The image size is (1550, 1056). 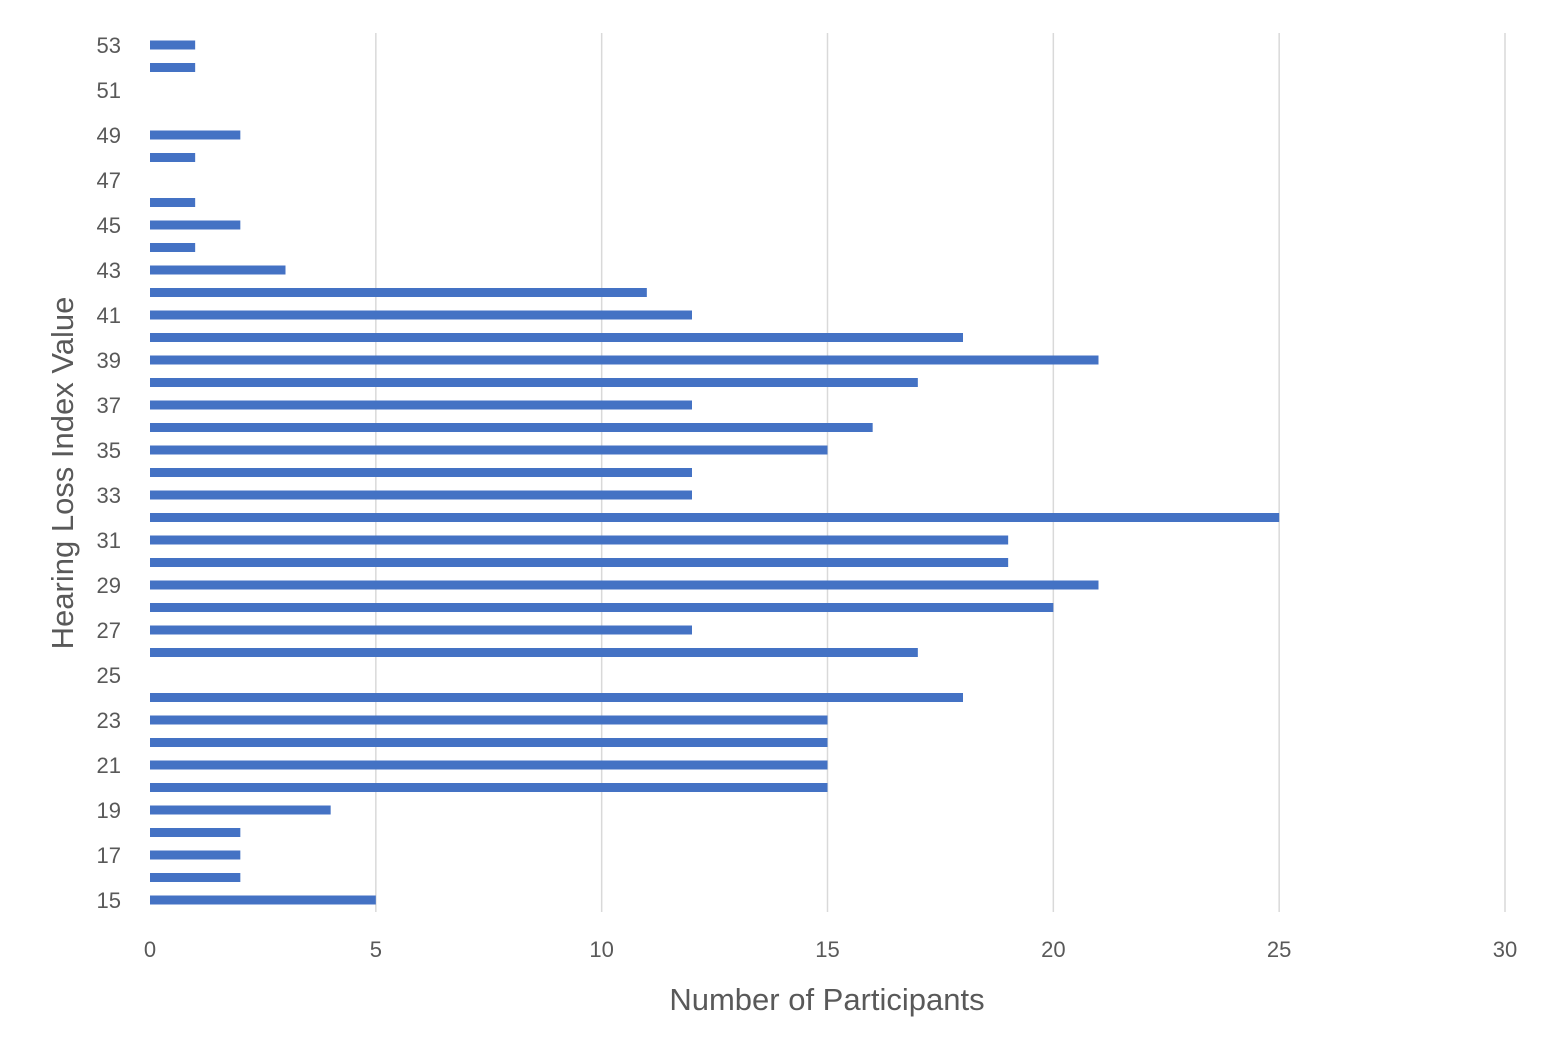 I want to click on y-axis-title: Hearing Loss Index Value, so click(x=62, y=473).